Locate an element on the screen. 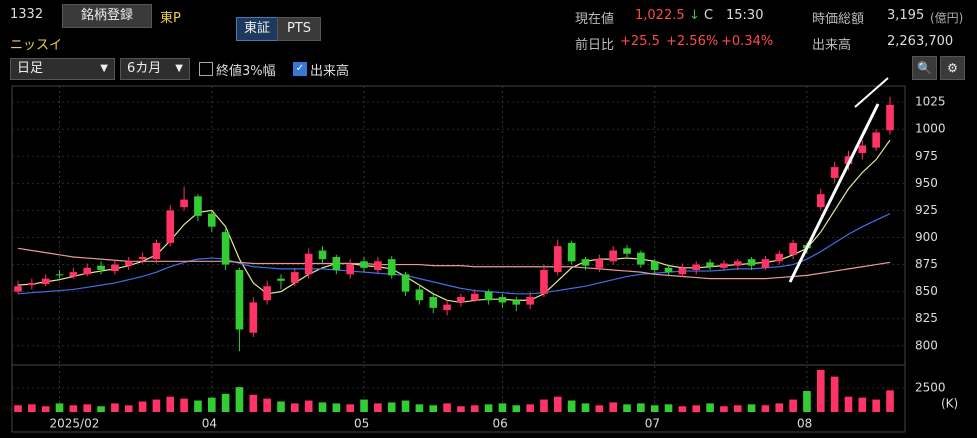  stock-code: 1332 is located at coordinates (27, 14).